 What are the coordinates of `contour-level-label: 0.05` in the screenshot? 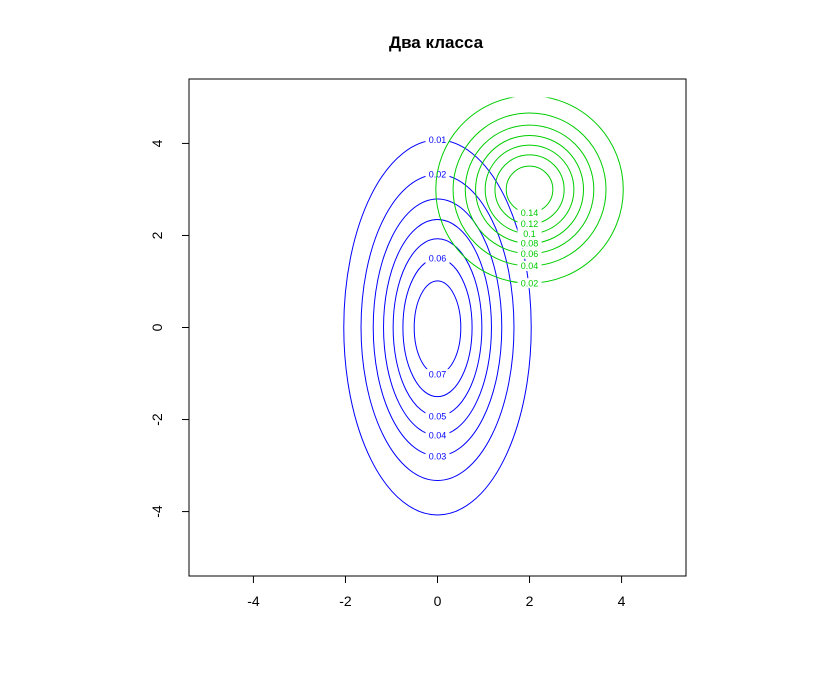 It's located at (438, 416).